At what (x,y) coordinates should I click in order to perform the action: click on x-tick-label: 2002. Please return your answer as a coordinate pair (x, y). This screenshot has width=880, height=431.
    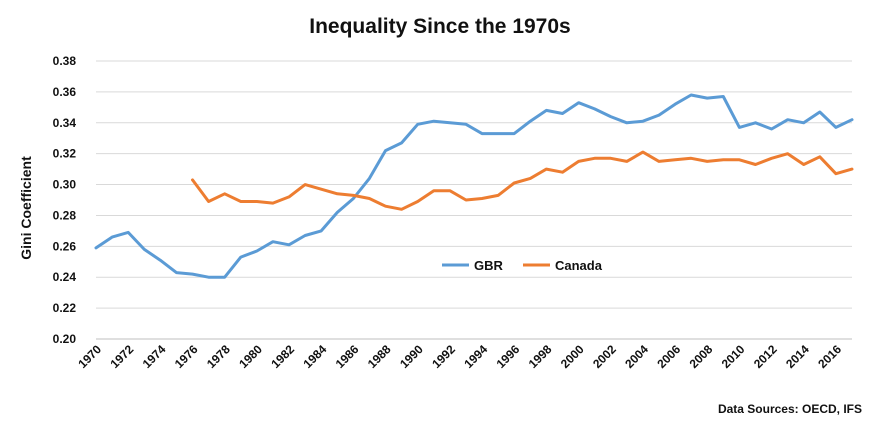
    Looking at the image, I should click on (604, 356).